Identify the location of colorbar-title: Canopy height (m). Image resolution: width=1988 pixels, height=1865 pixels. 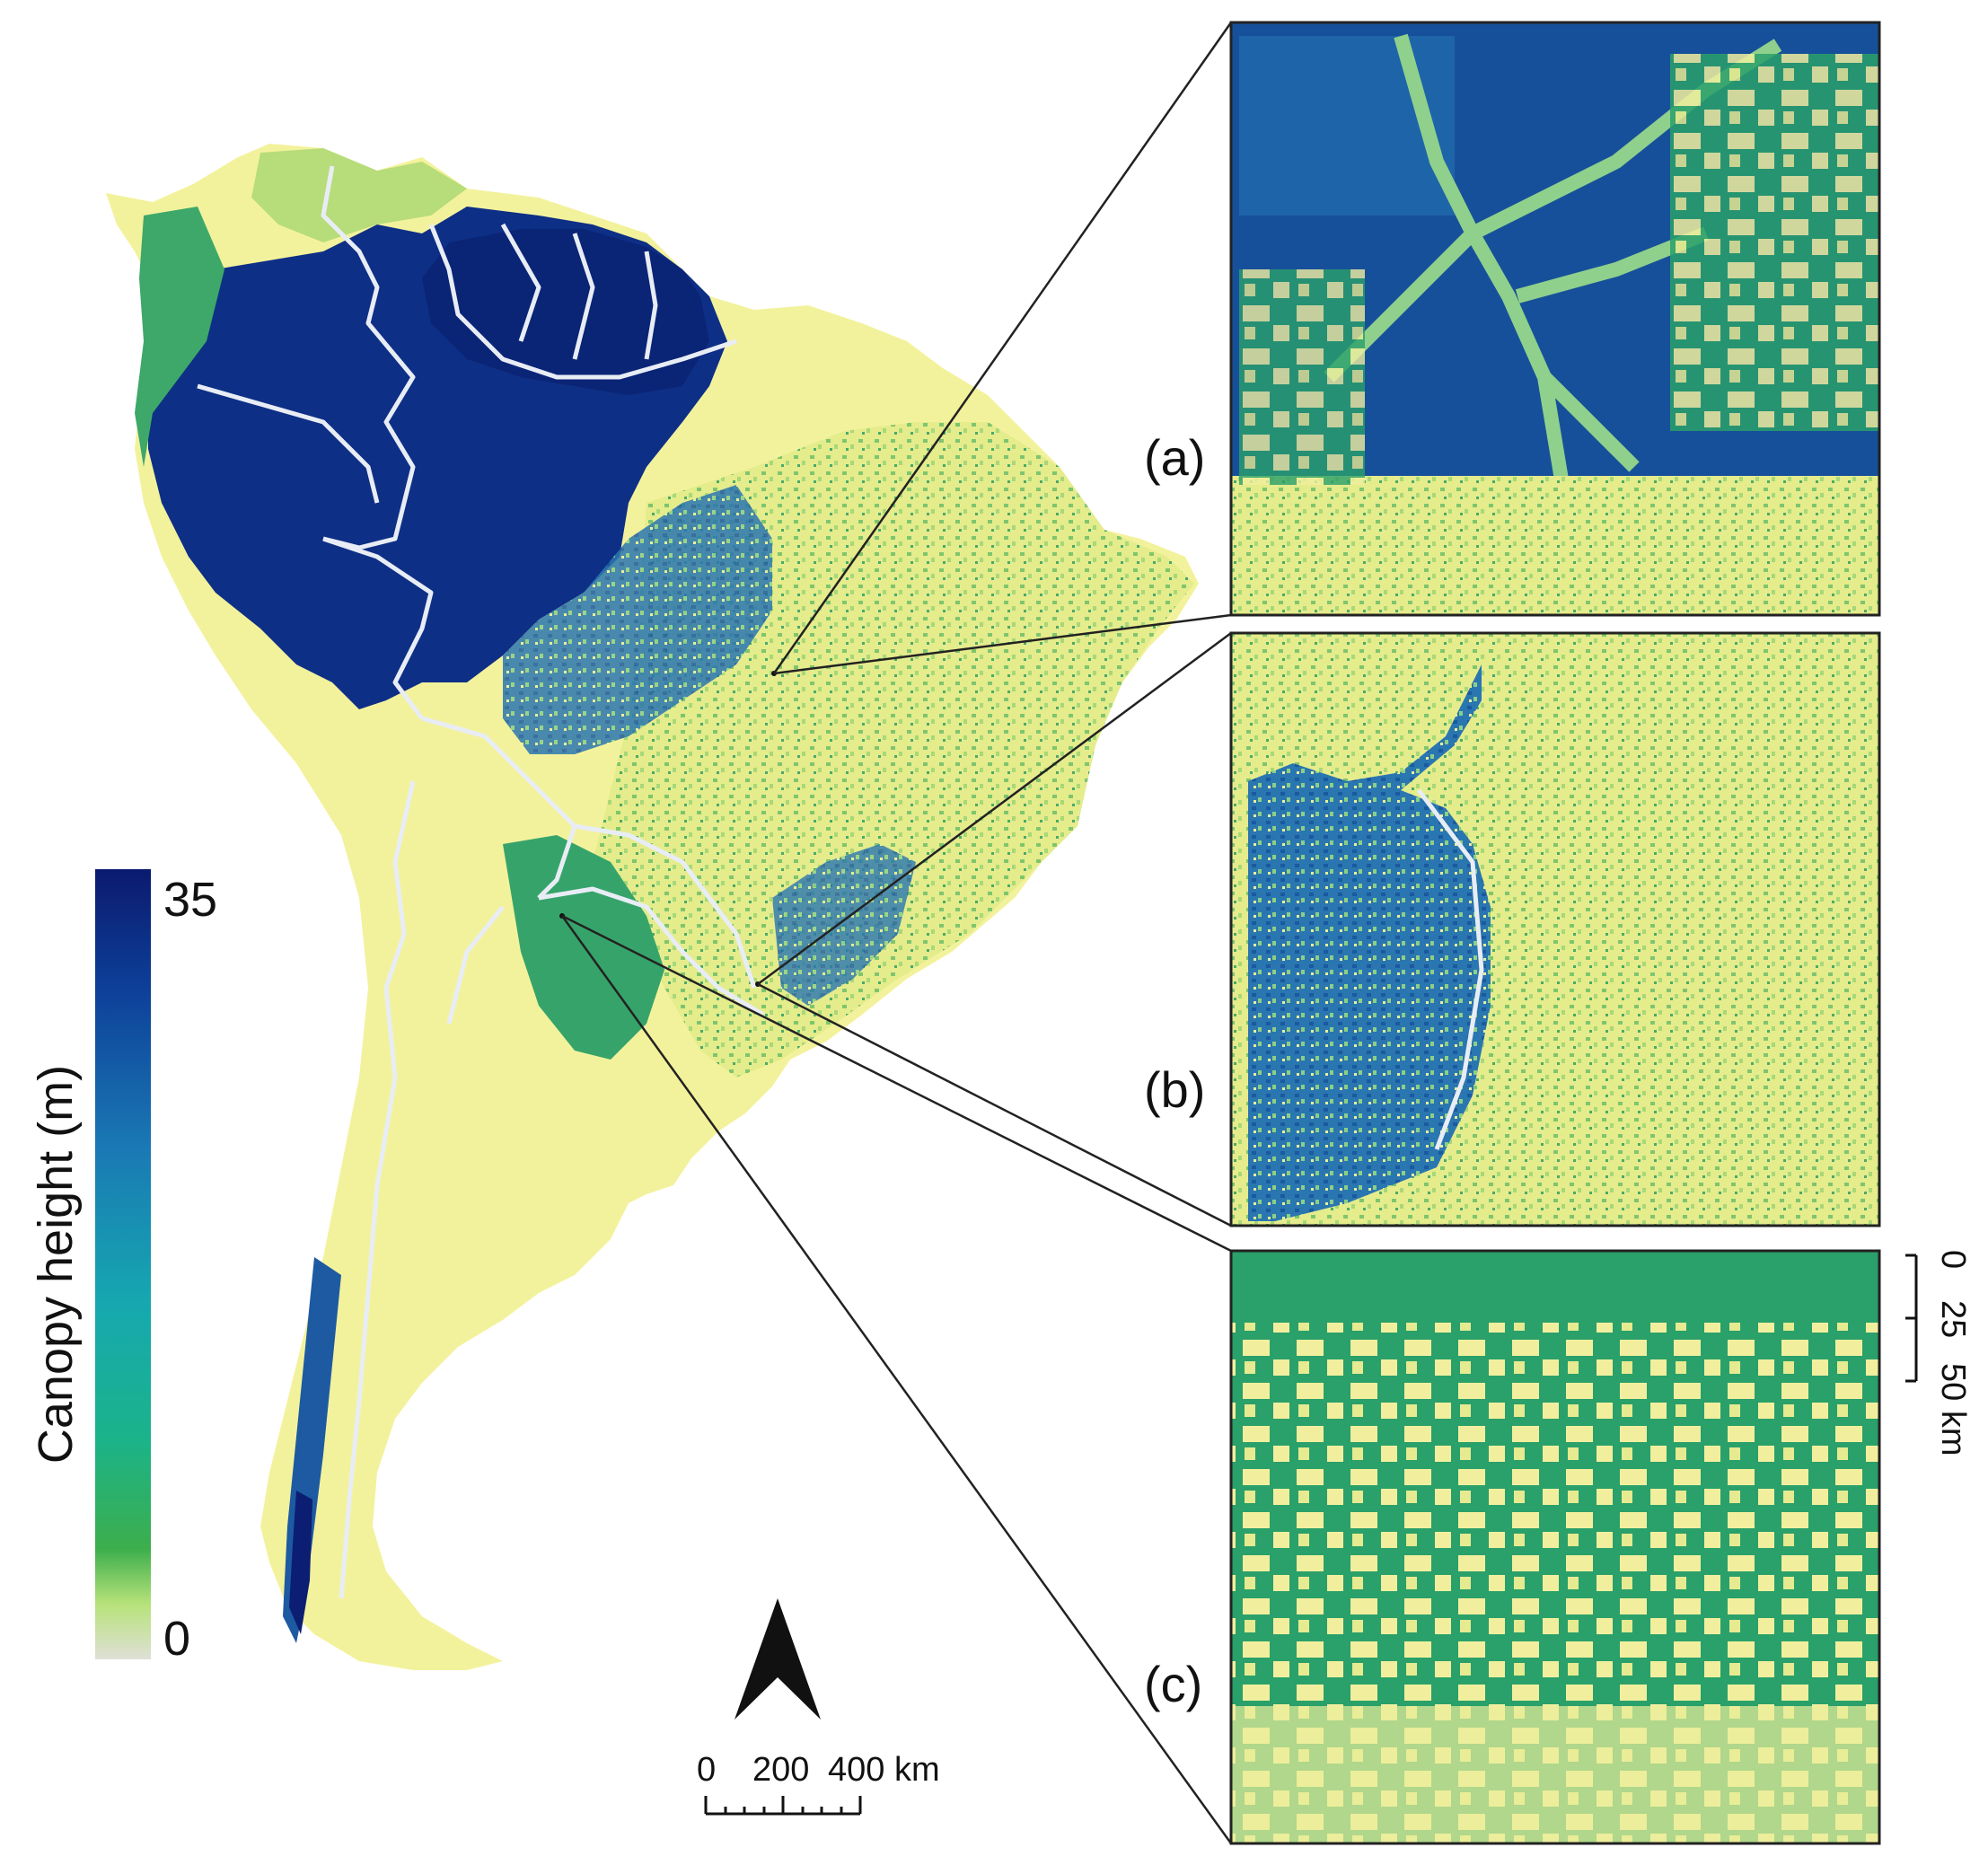
(56, 1264).